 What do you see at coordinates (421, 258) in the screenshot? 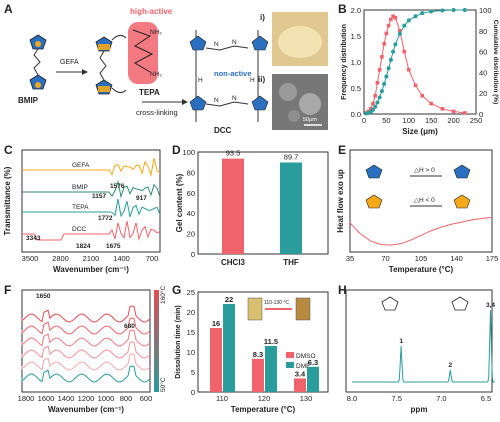
I see `x-tick-label: 105` at bounding box center [421, 258].